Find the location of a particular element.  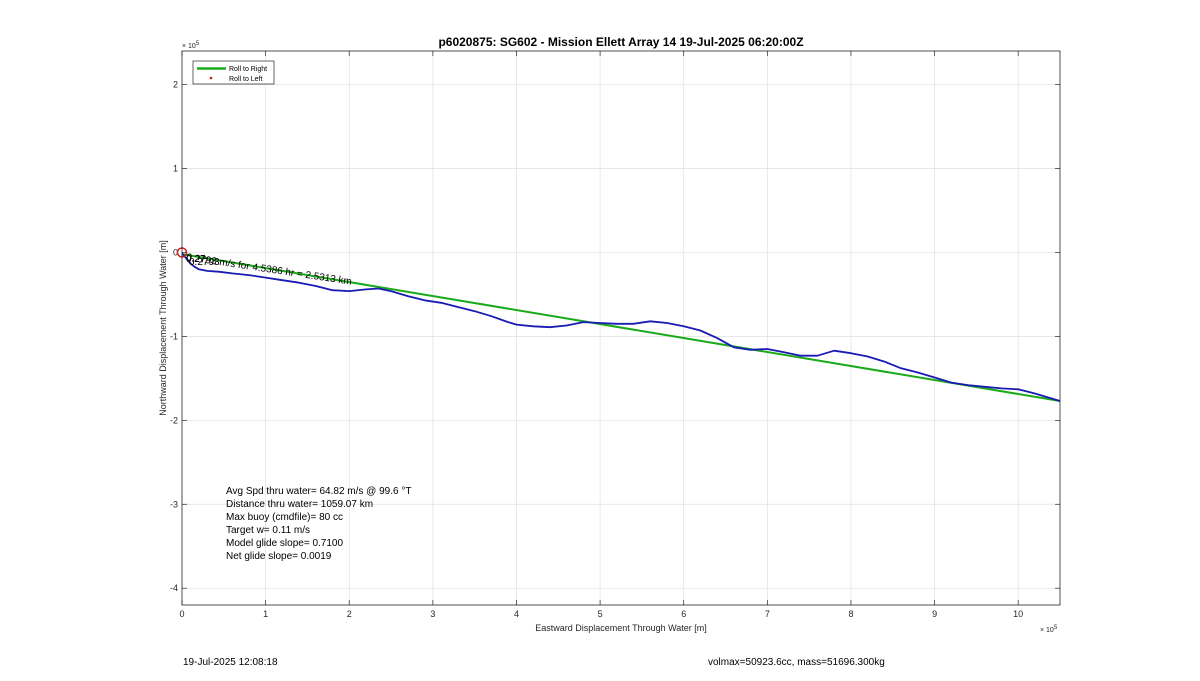

stat-net-glide: Net glide slope= 0.0019 is located at coordinates (279, 556).